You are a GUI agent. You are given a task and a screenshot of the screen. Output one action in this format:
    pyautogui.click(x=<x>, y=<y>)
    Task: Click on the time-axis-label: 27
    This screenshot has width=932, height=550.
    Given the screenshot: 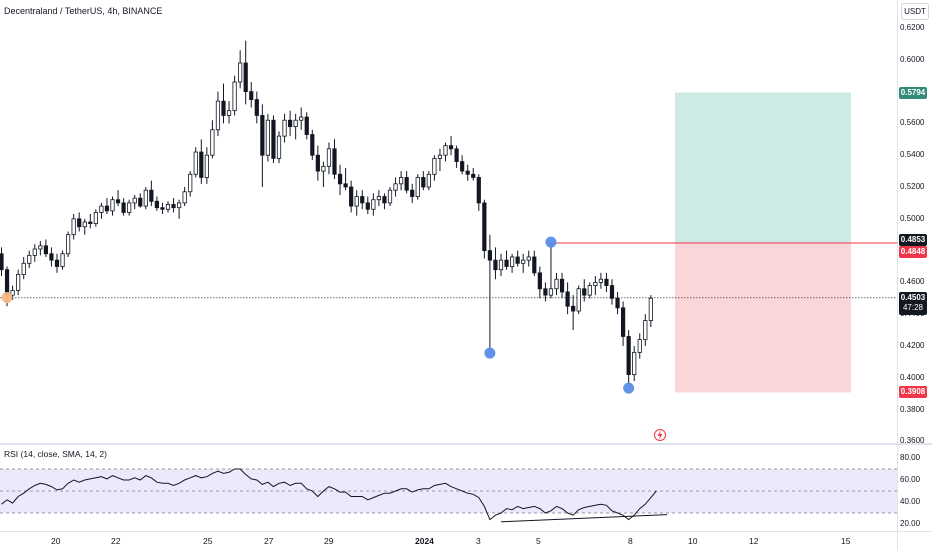 What is the action you would take?
    pyautogui.click(x=269, y=541)
    